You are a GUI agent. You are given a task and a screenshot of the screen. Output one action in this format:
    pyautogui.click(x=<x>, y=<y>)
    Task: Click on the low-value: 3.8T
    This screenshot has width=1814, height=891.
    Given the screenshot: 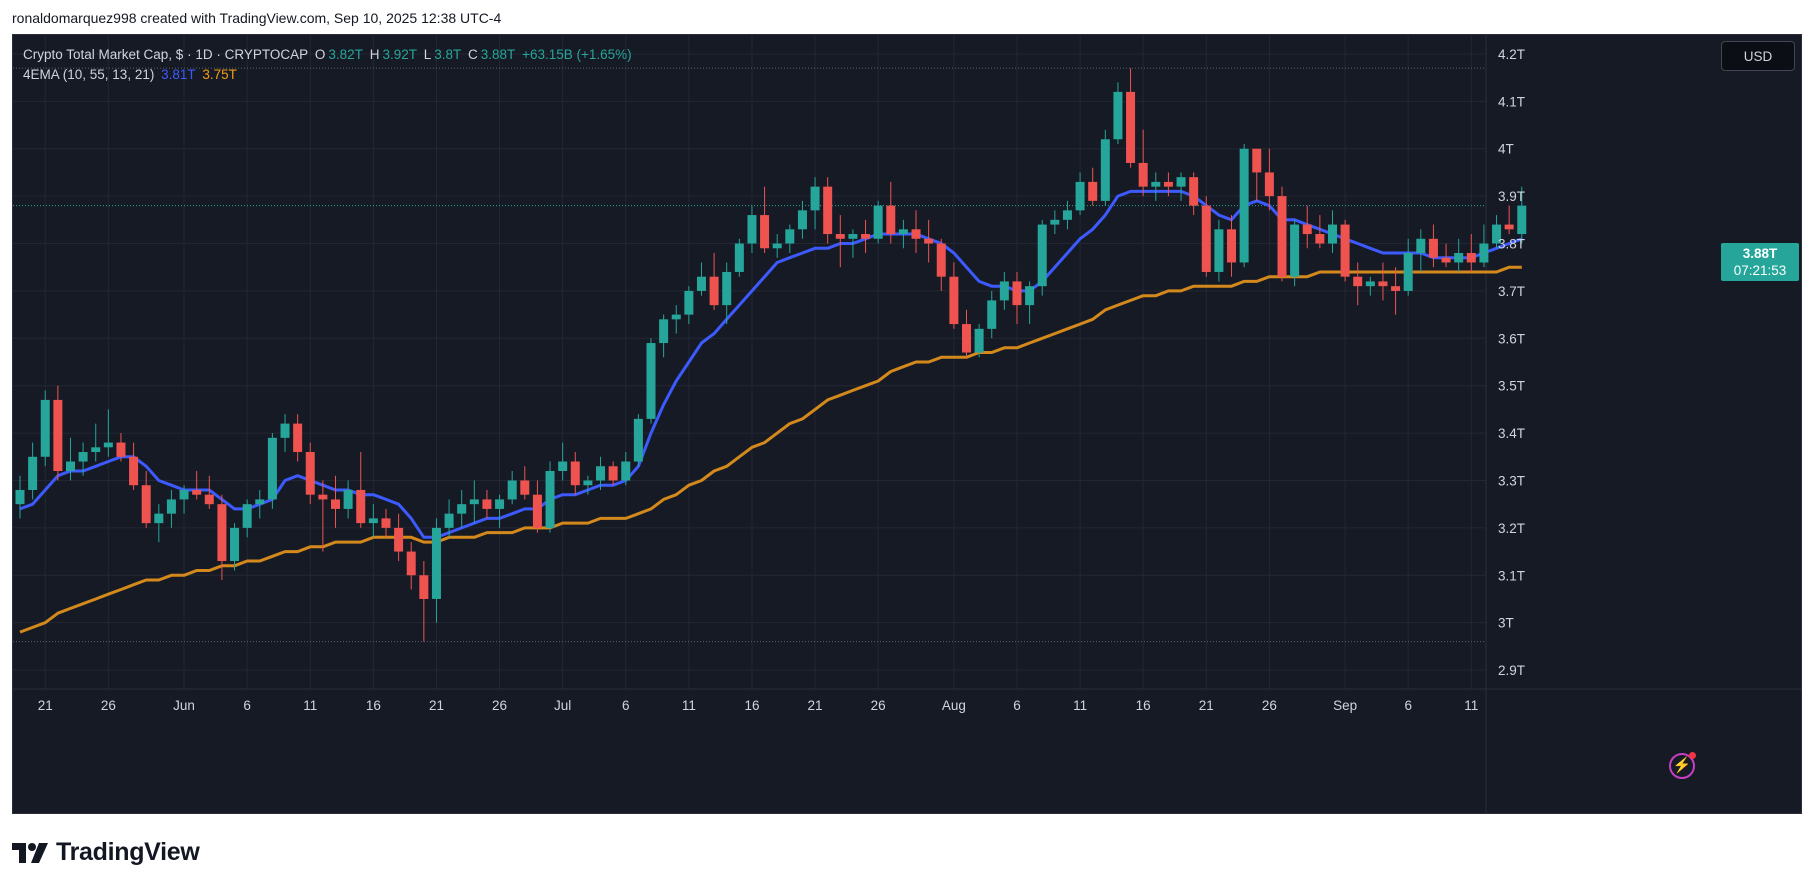 What is the action you would take?
    pyautogui.click(x=448, y=54)
    